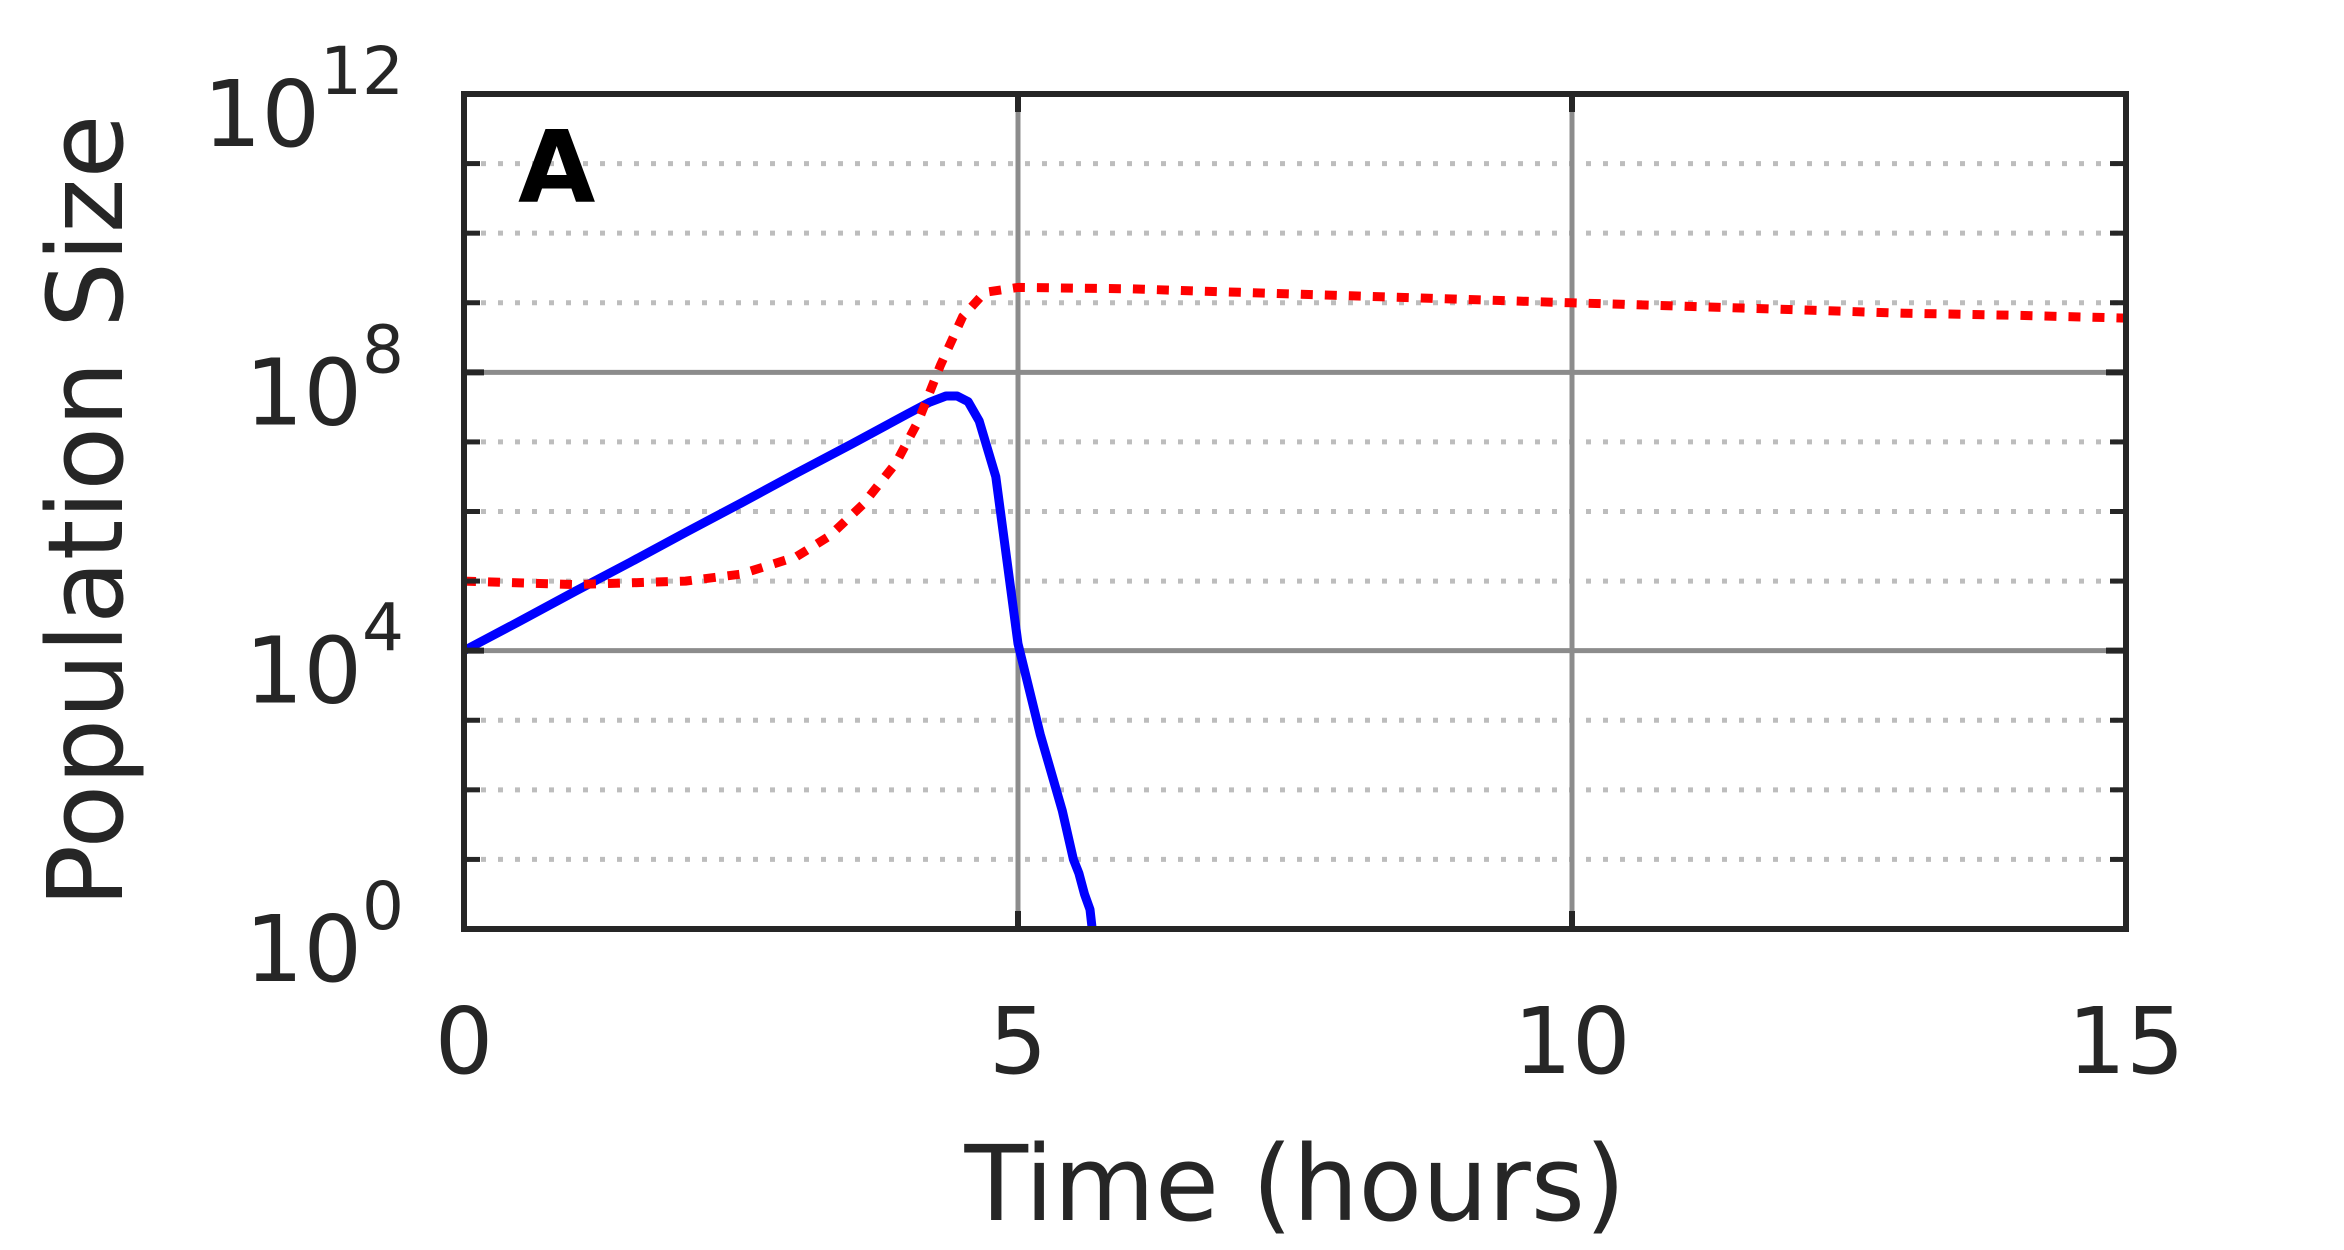 The image size is (2344, 1250). I want to click on y-tick-exponent: 8, so click(383, 349).